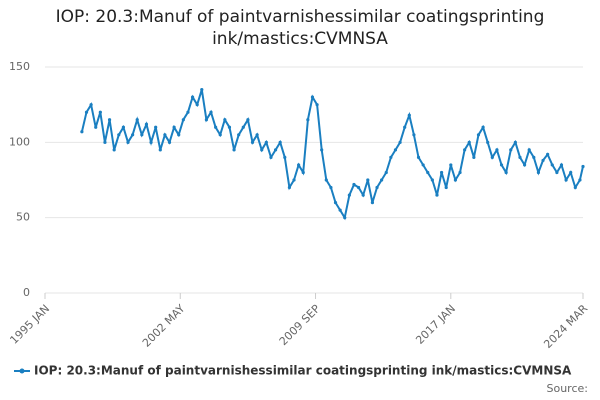 Image resolution: width=600 pixels, height=400 pixels. Describe the element at coordinates (23, 217) in the screenshot. I see `y-tick-label: 50` at that location.